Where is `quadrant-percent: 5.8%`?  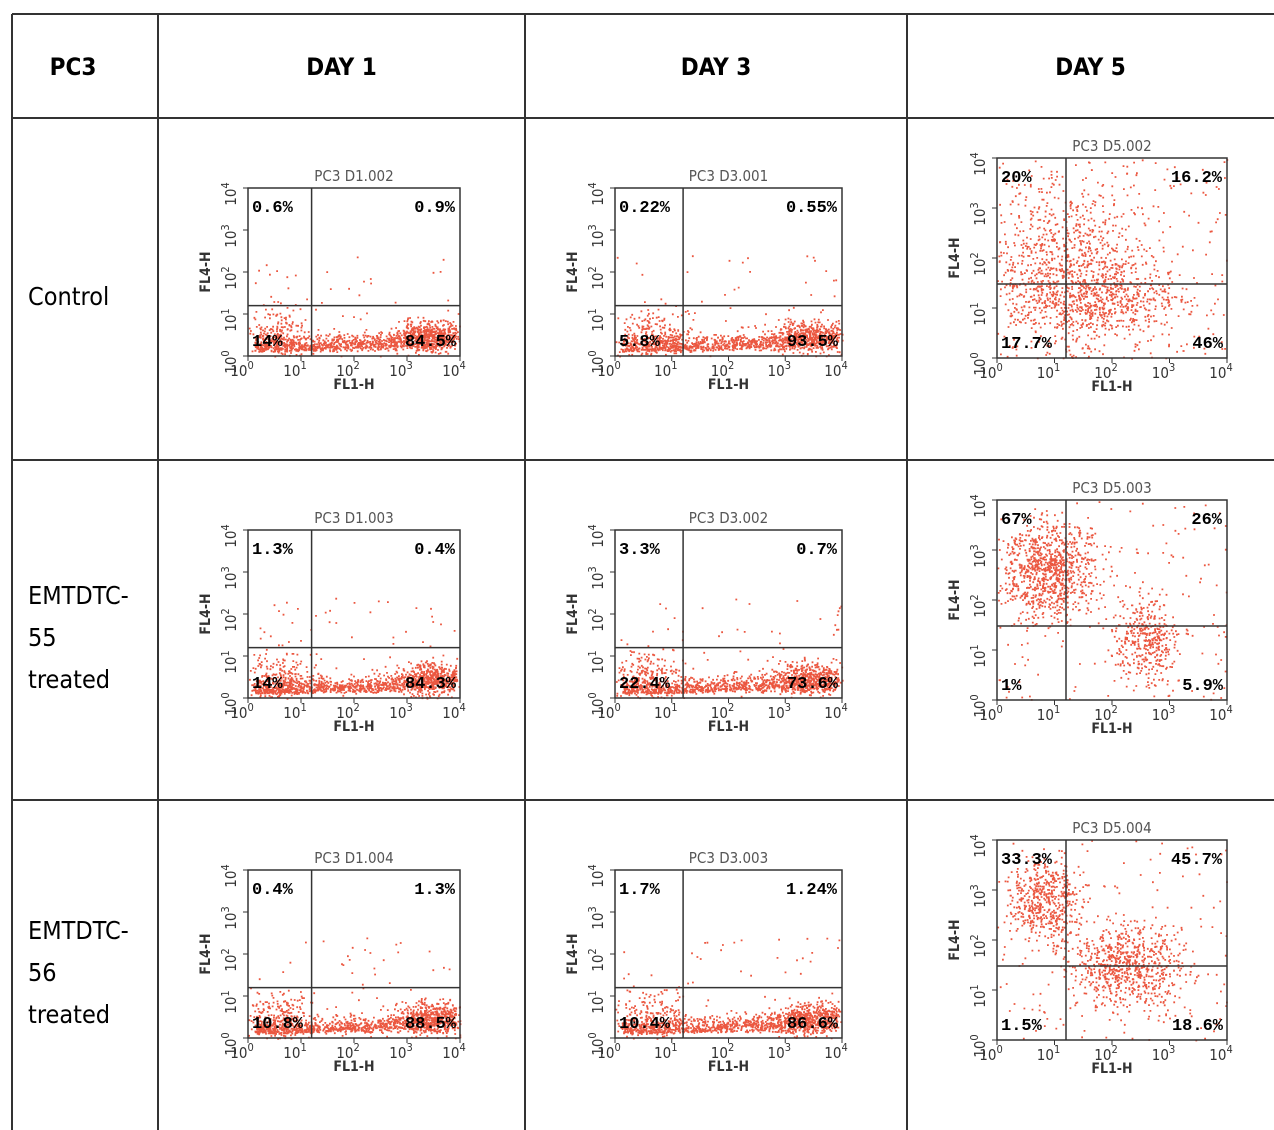 quadrant-percent: 5.8% is located at coordinates (640, 342).